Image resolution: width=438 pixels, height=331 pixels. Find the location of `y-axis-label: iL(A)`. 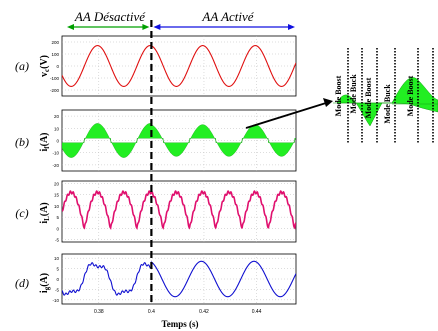

y-axis-label: iL(A) is located at coordinates (45, 212).